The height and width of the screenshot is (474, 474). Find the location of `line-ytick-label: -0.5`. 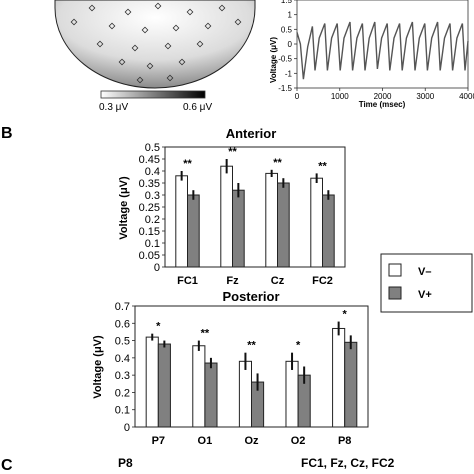

line-ytick-label: -0.5 is located at coordinates (285, 59).